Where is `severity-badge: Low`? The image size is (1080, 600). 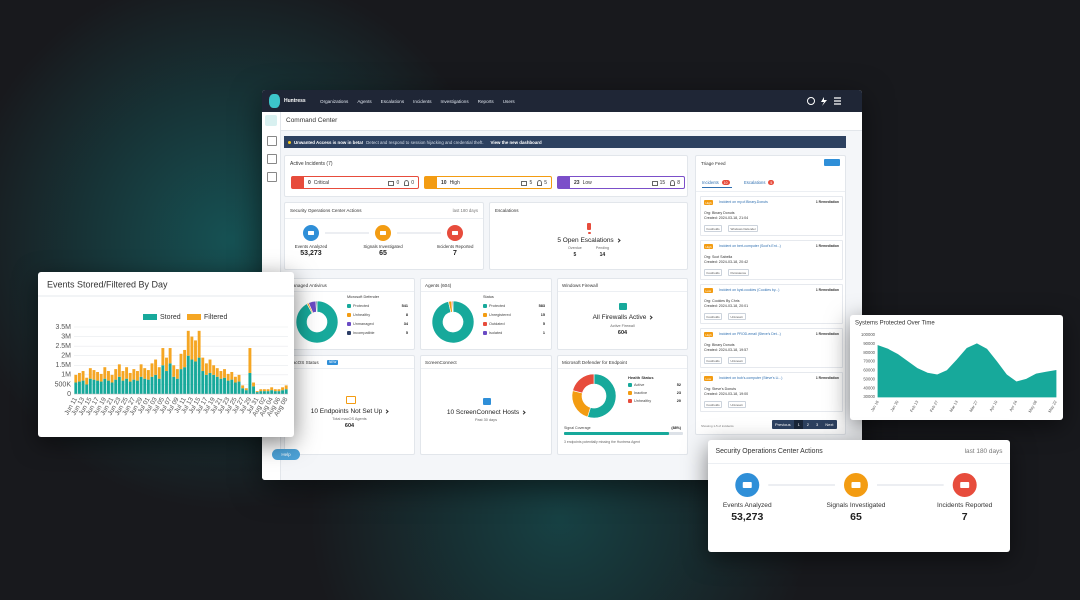 severity-badge: Low is located at coordinates (708, 290).